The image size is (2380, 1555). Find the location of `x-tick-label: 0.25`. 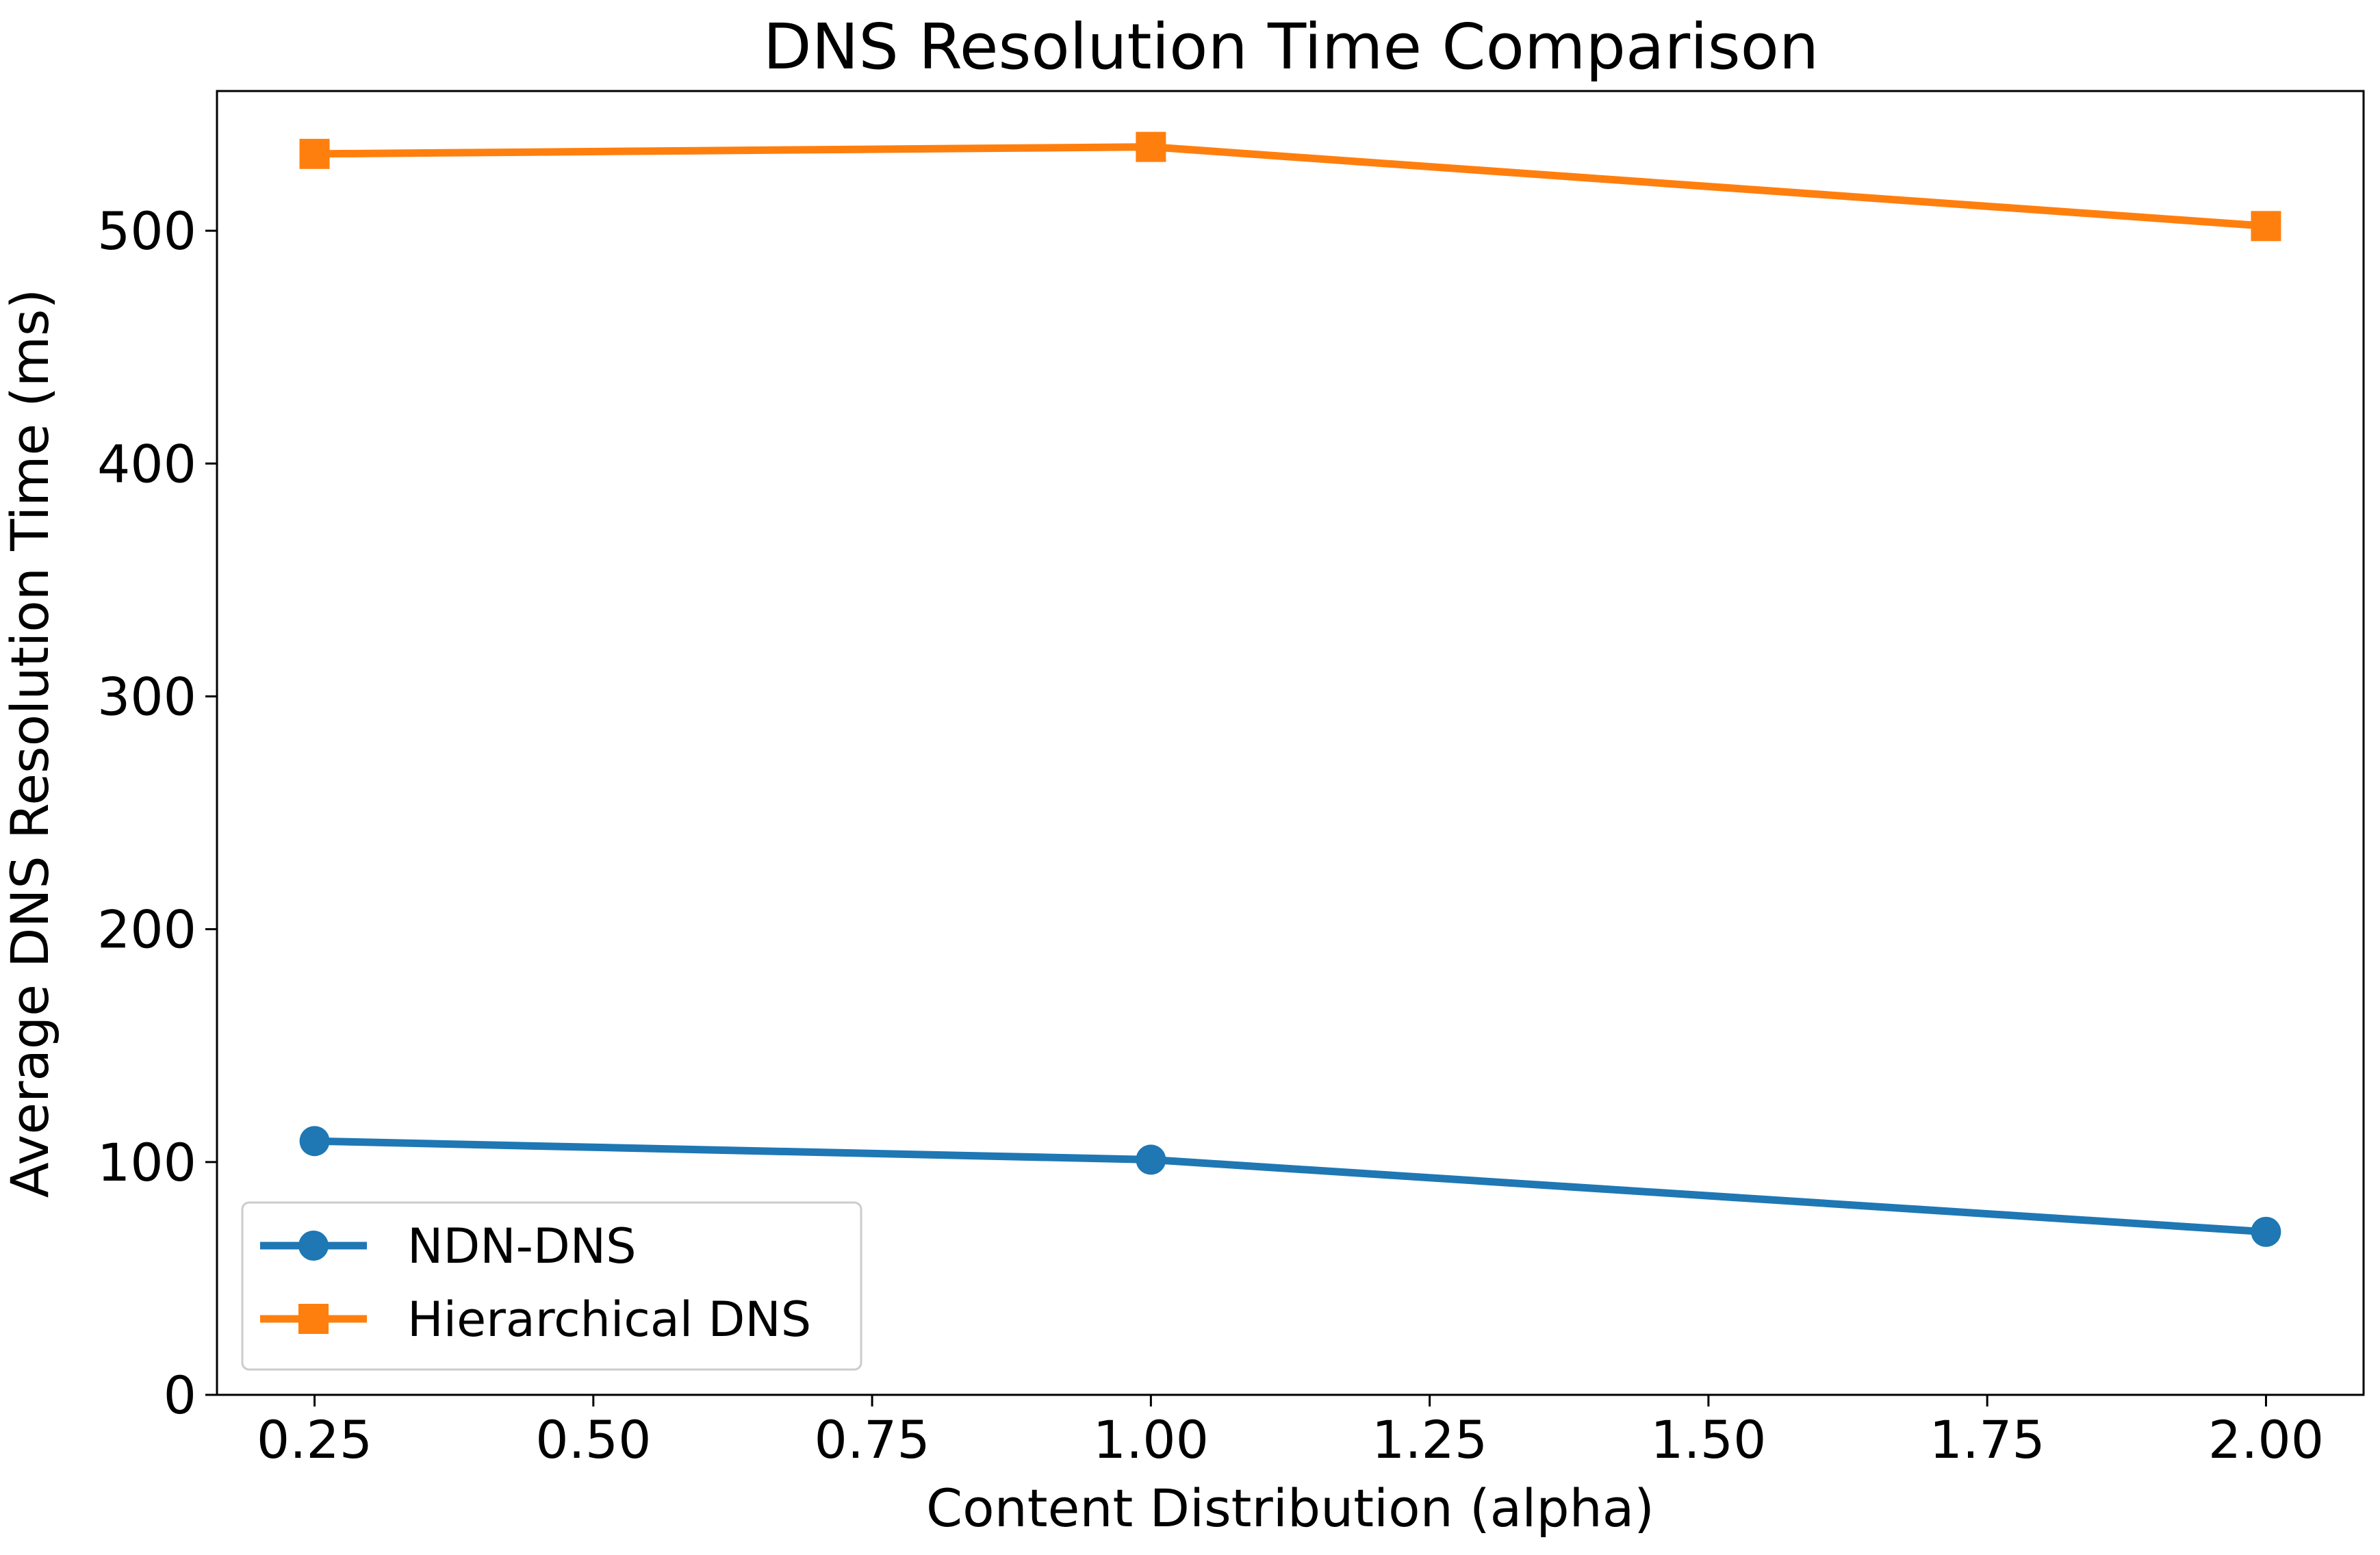

x-tick-label: 0.25 is located at coordinates (314, 1439).